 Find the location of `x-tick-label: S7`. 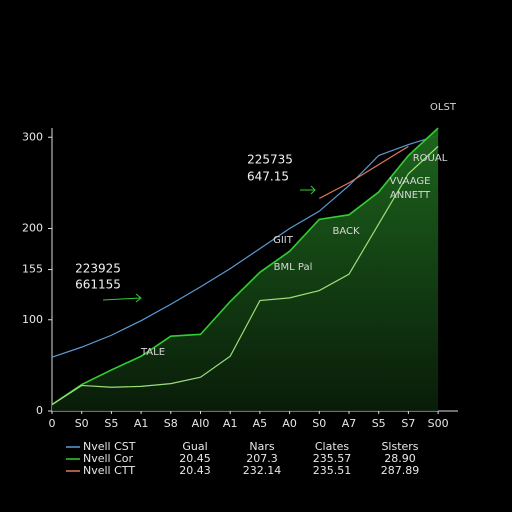

x-tick-label: S7 is located at coordinates (408, 423).